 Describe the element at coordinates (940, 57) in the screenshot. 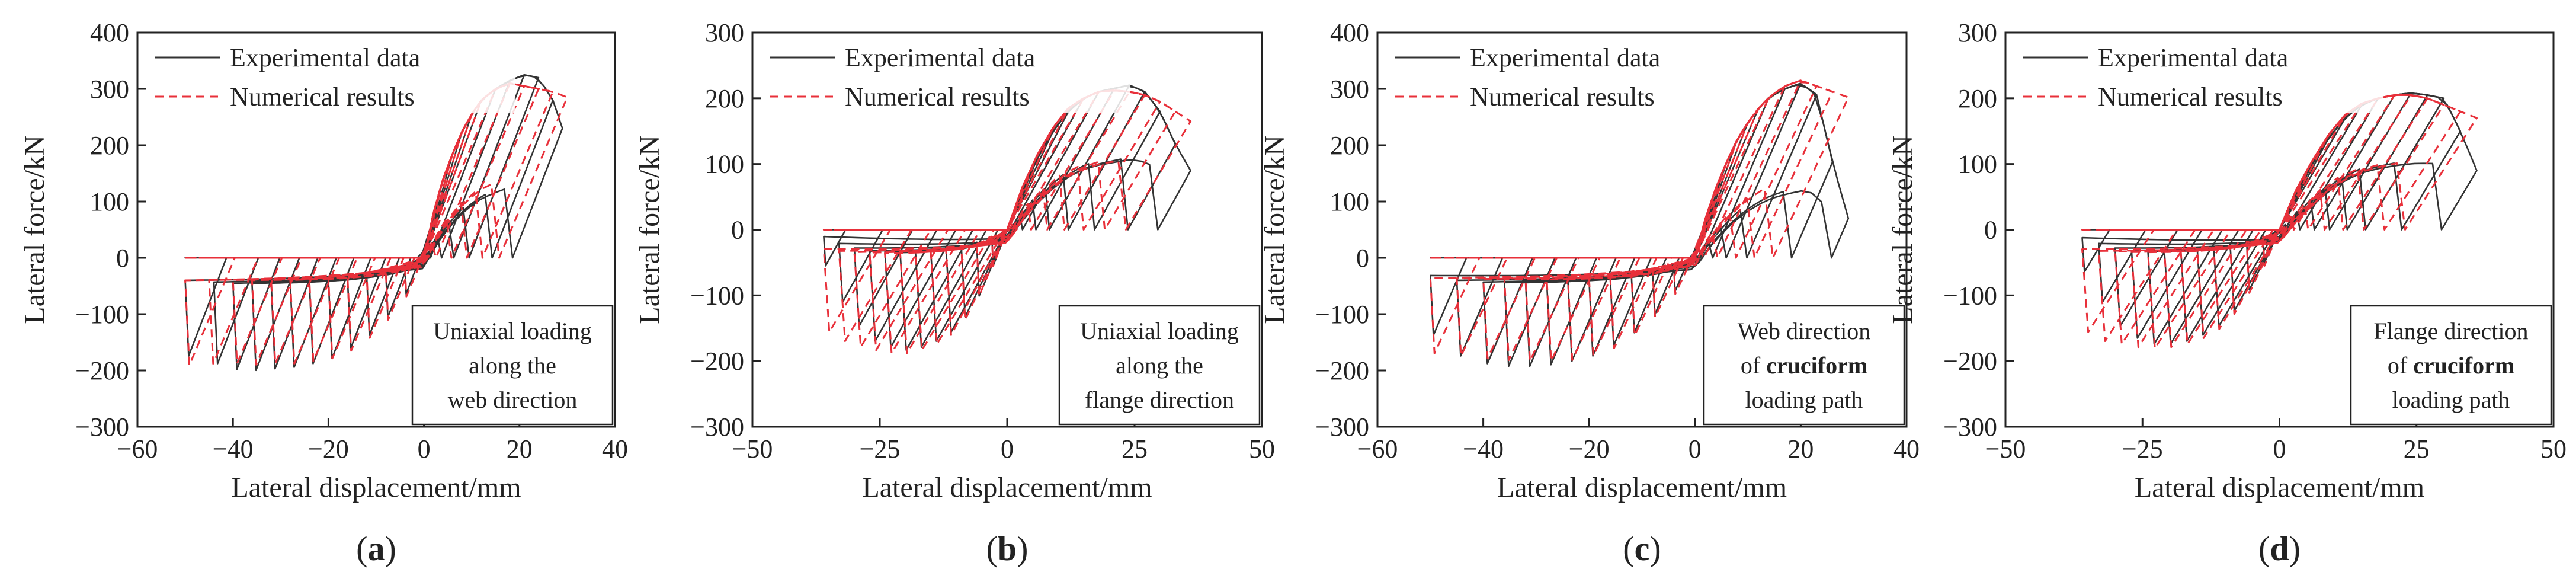

I see `legend-experimental-label-b: Experimental data` at that location.